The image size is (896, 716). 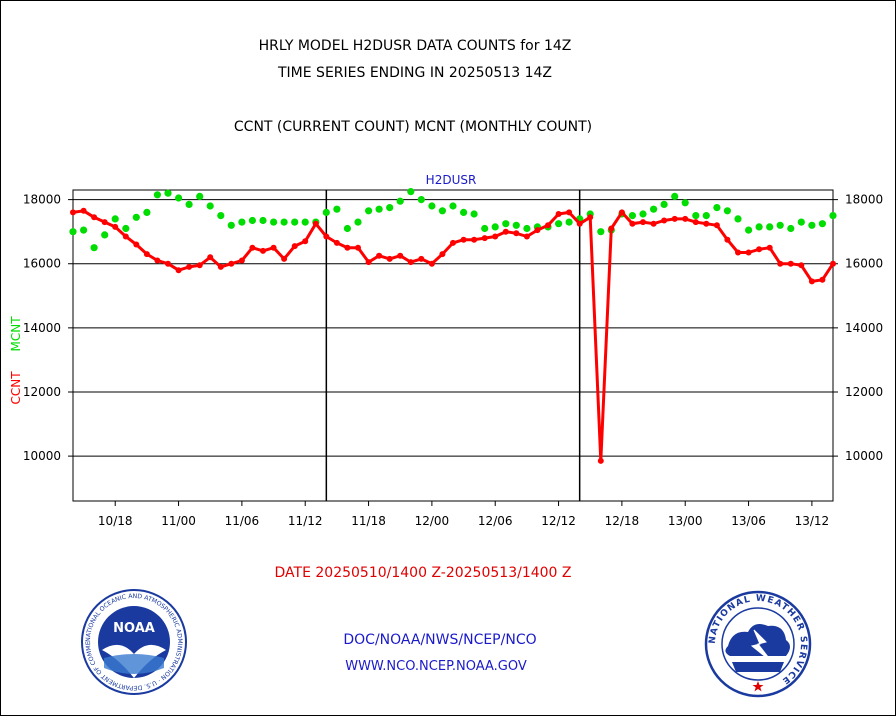 I want to click on noaa-logo-text: NOAA, so click(x=134, y=628).